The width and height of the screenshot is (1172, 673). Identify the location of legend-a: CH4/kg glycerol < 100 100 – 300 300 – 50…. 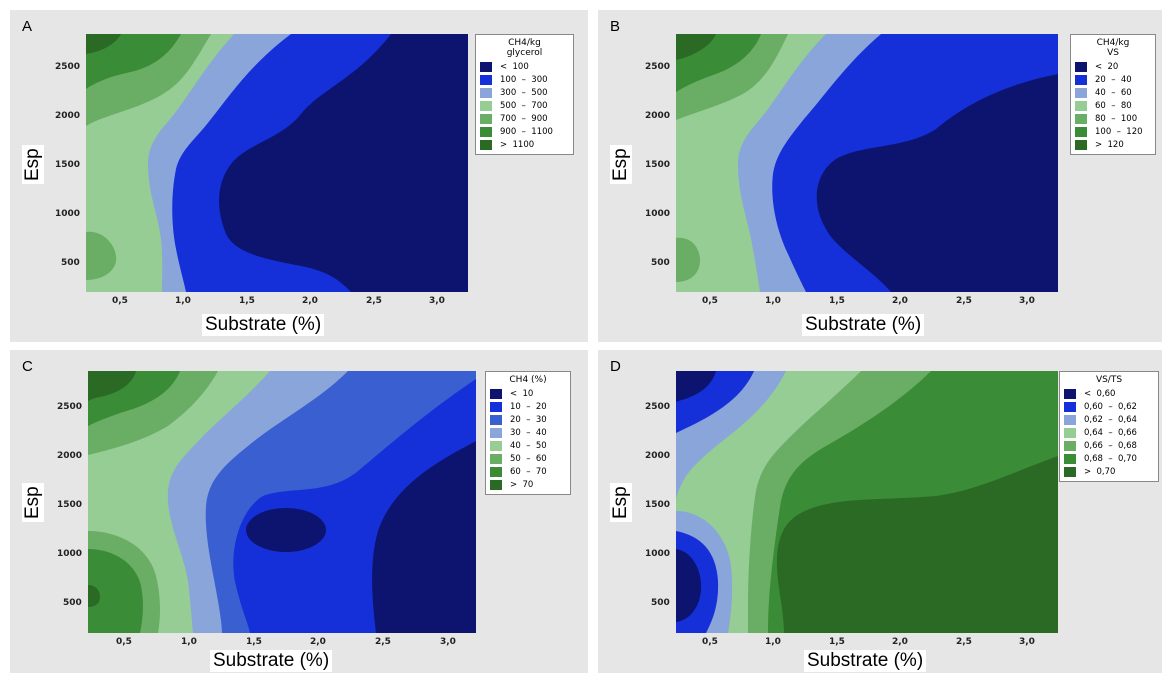
(524, 94).